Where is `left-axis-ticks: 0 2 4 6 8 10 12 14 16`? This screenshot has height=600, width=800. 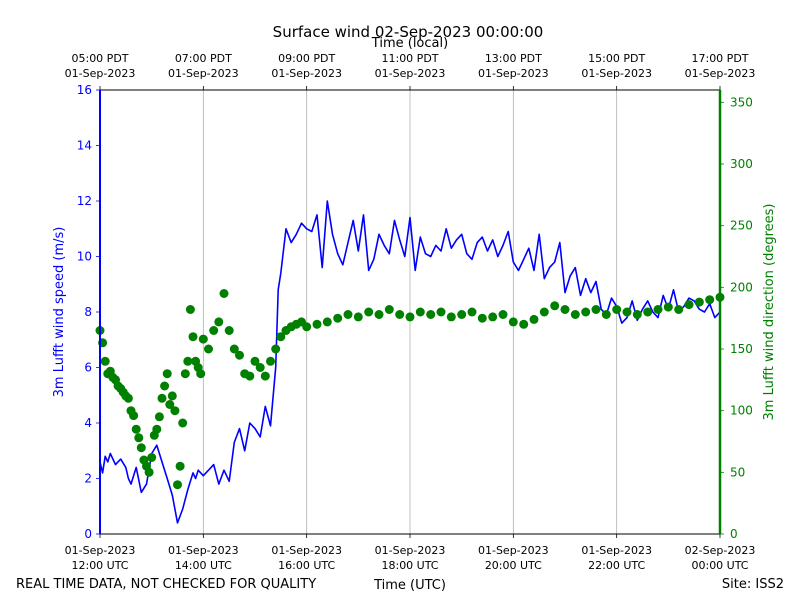 left-axis-ticks: 0 2 4 6 8 10 12 14 16 is located at coordinates (88, 312).